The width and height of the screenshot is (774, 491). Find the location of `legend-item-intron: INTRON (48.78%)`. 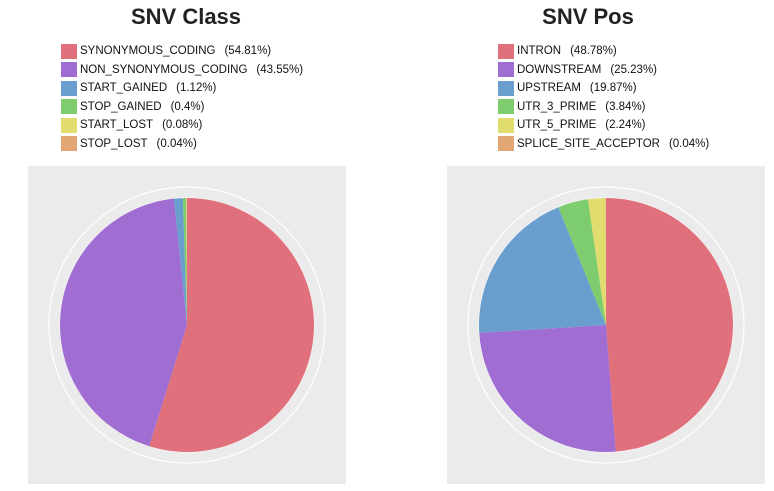

legend-item-intron: INTRON (48.78%) is located at coordinates (603, 51).